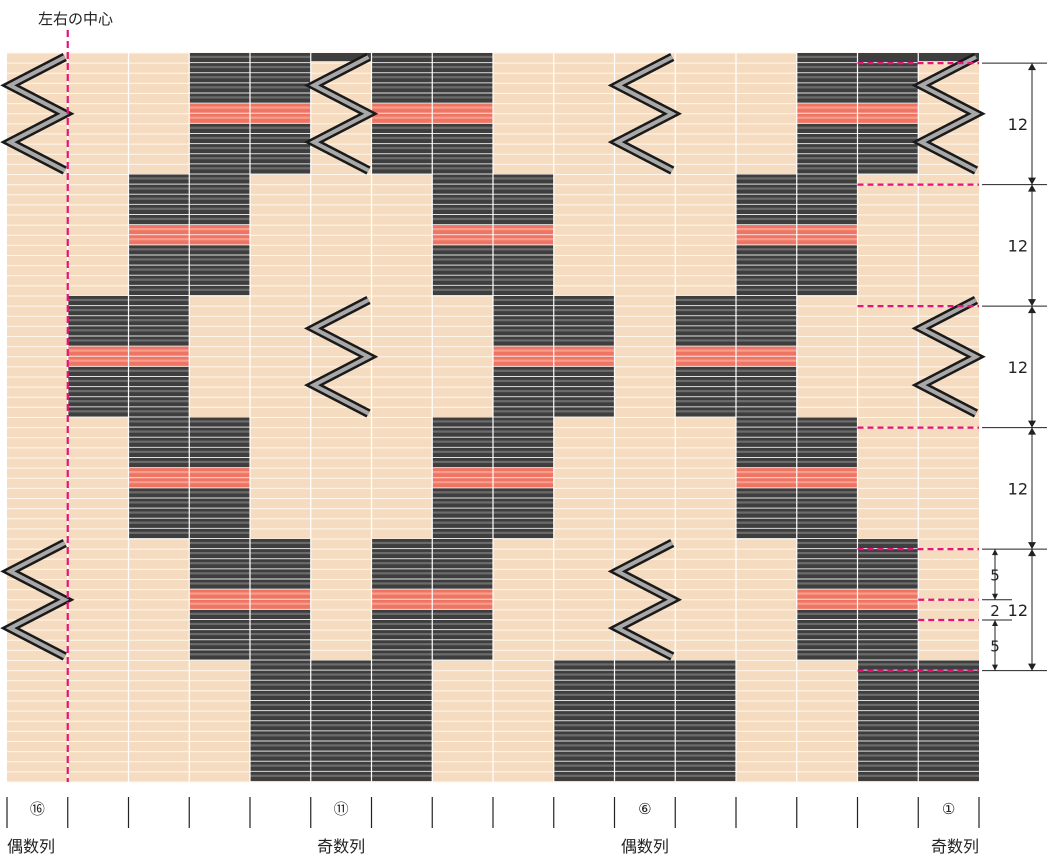 The width and height of the screenshot is (1050, 859). Describe the element at coordinates (1018, 367) in the screenshot. I see `dim-label-12: 12` at that location.